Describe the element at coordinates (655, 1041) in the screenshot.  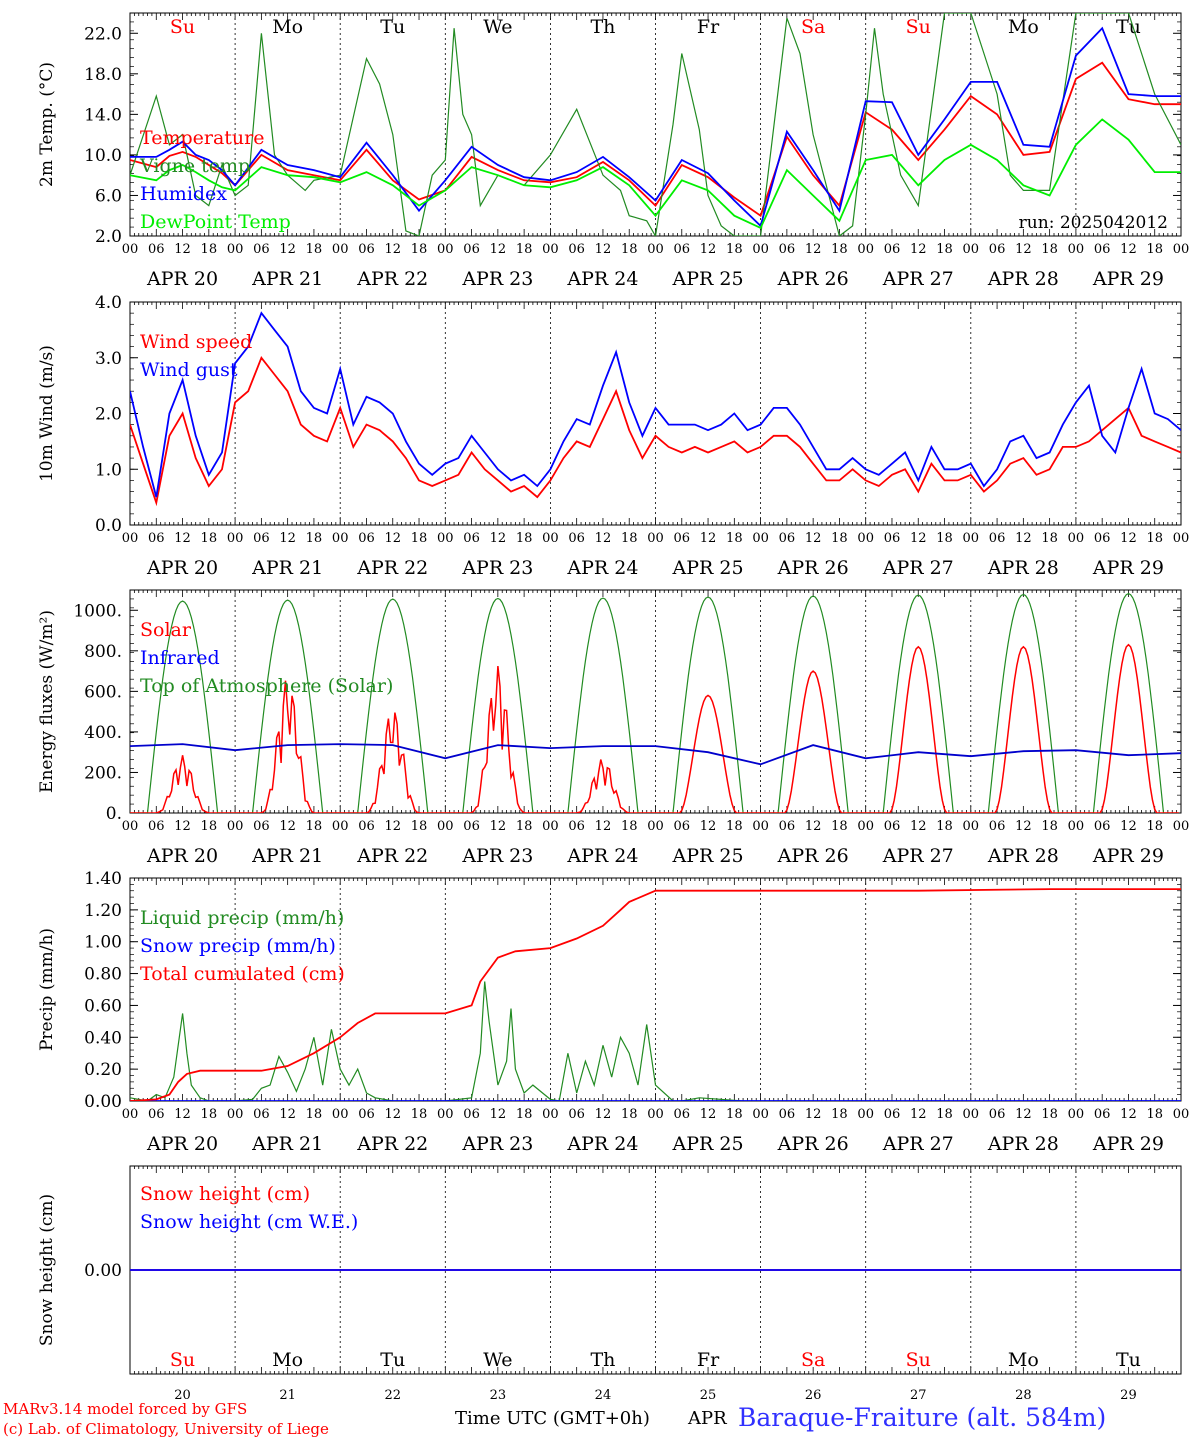
I see `series-liquid-precip-mm-h-` at that location.